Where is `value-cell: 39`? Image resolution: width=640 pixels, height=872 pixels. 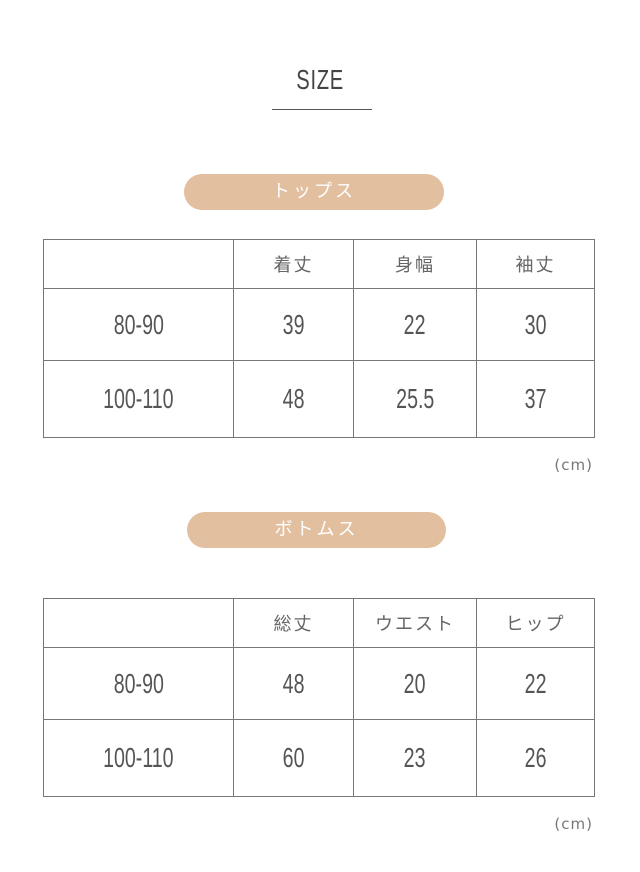
value-cell: 39 is located at coordinates (293, 324).